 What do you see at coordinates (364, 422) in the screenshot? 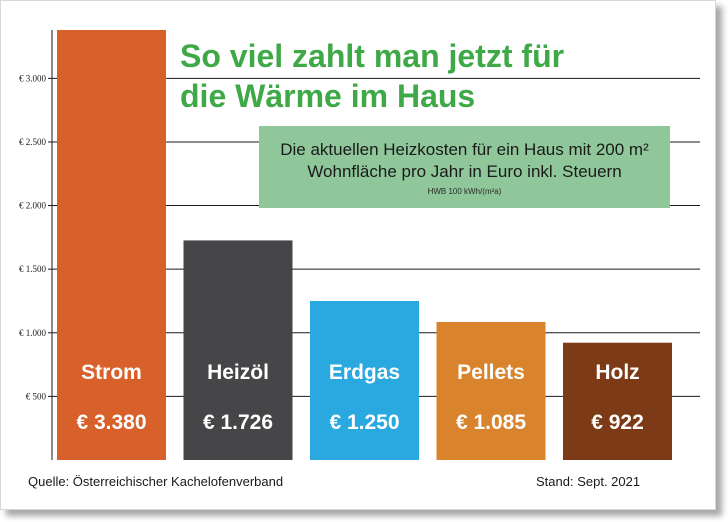
I see `value-label: € 1.250` at bounding box center [364, 422].